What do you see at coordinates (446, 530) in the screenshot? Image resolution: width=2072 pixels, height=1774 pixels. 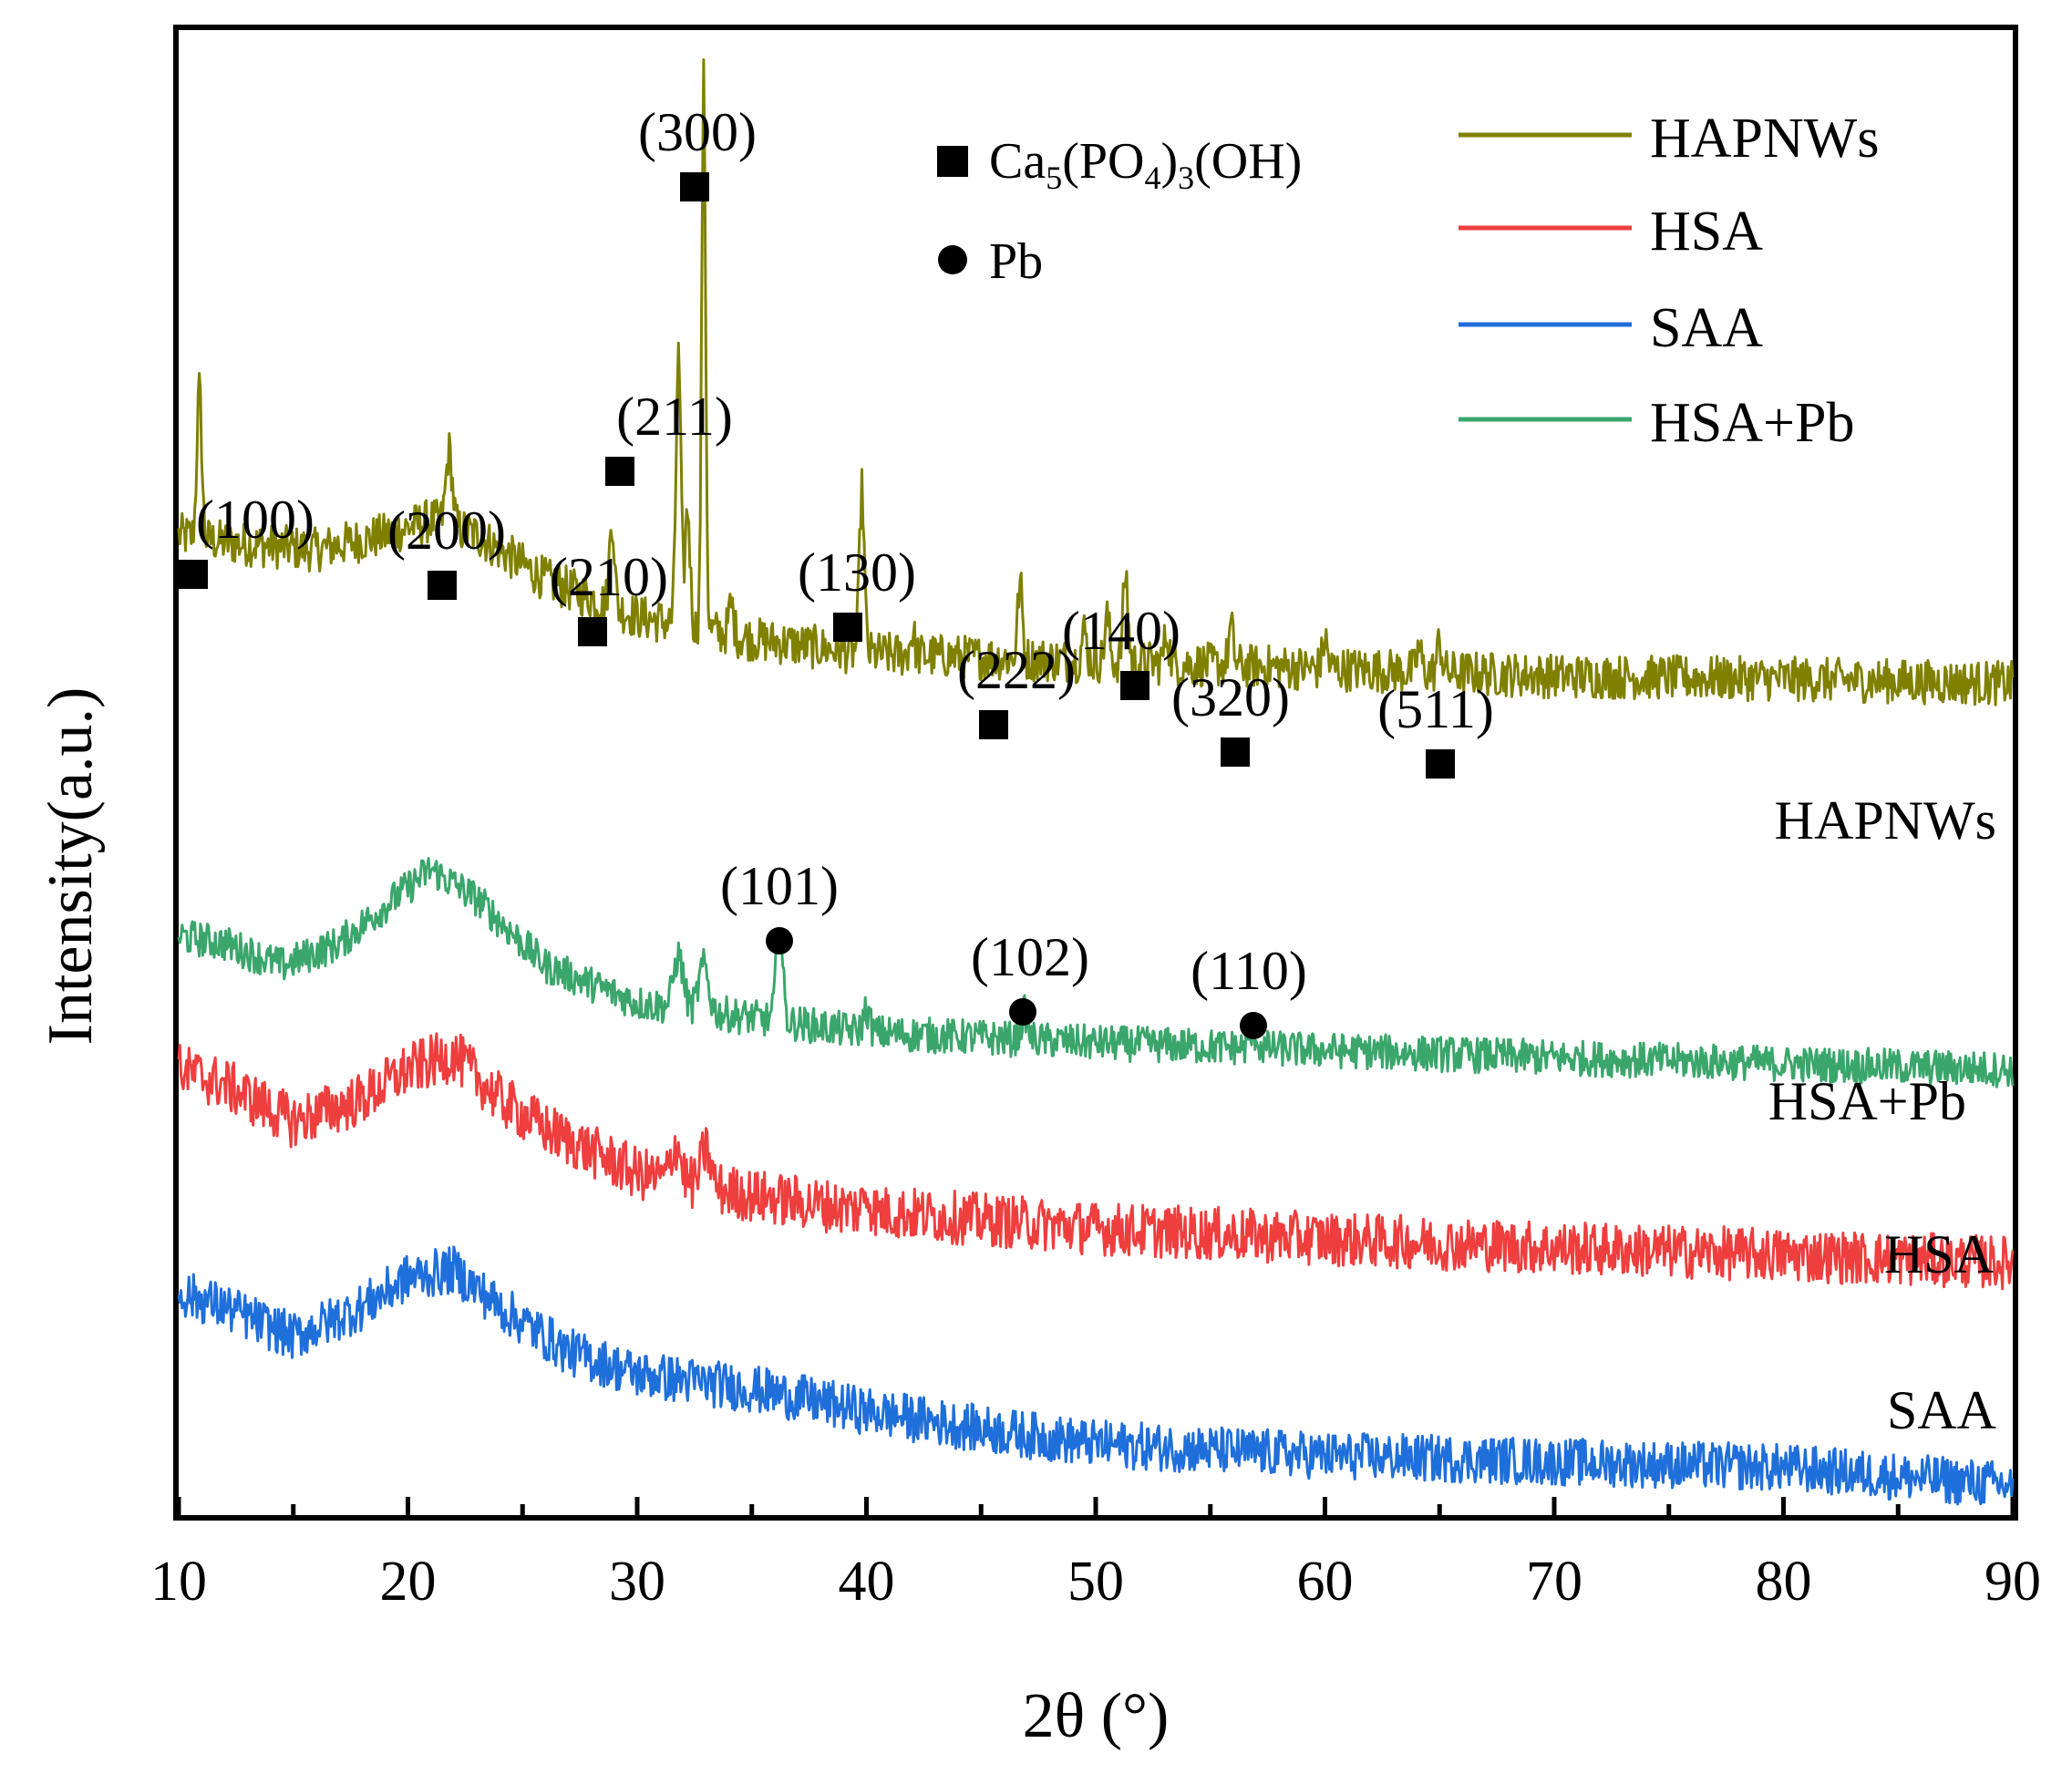 I see `peak-label: (200)` at bounding box center [446, 530].